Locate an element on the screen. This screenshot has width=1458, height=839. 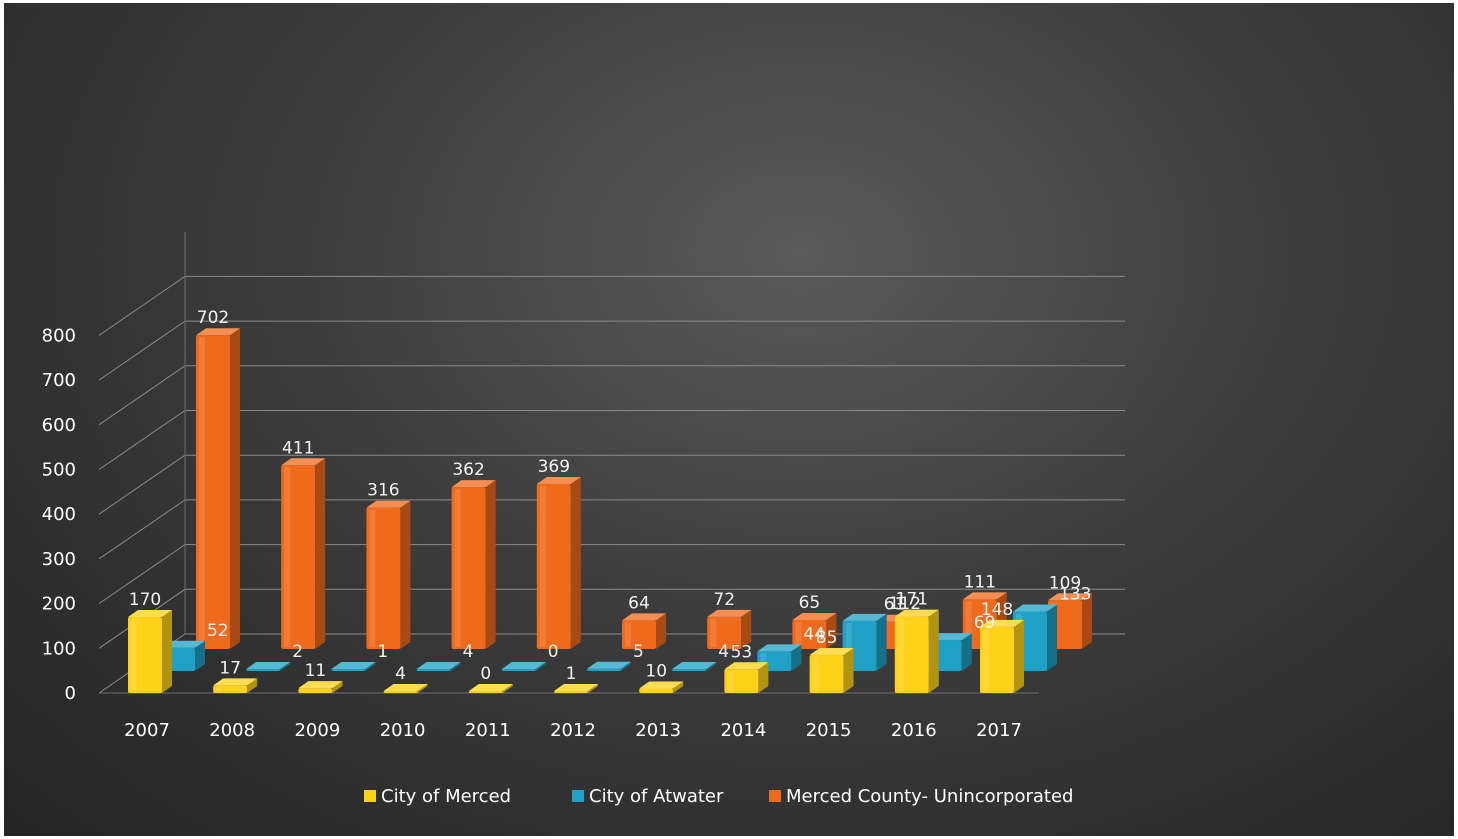
data-label: 61 is located at coordinates (895, 605).